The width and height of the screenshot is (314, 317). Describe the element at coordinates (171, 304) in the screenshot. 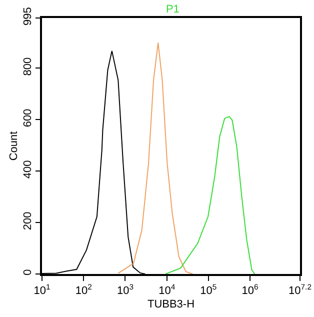

I see `x-axis-title: TUBB3-H` at that location.